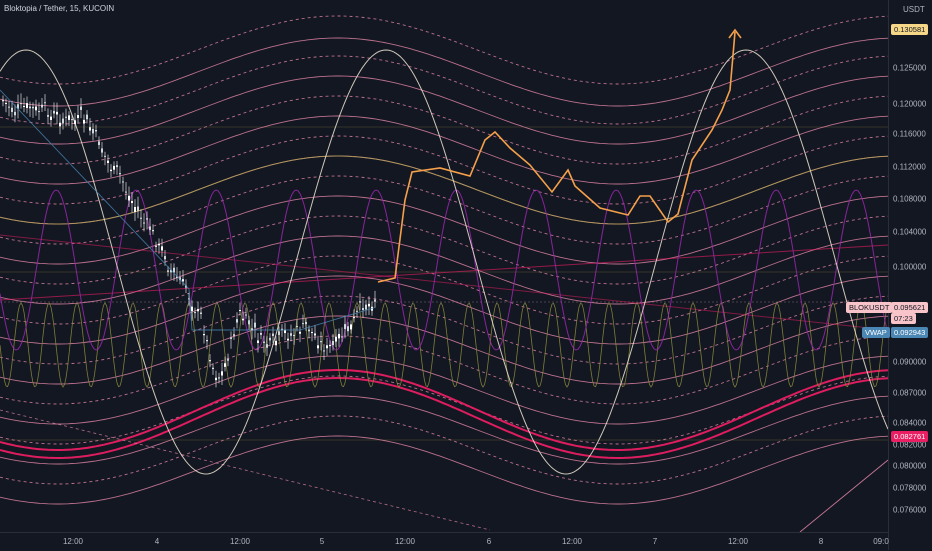  Describe the element at coordinates (910, 436) in the screenshot. I see `low-level-badge: 0.082761` at that location.